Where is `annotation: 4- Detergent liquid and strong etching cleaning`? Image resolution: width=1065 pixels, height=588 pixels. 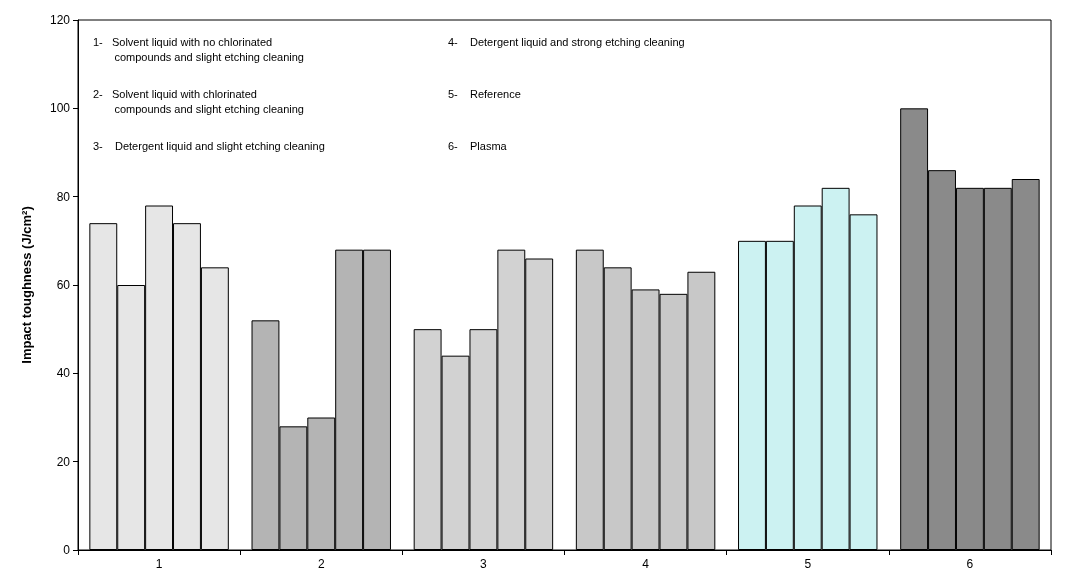 annotation: 4- Detergent liquid and strong etching cleaning is located at coordinates (566, 41).